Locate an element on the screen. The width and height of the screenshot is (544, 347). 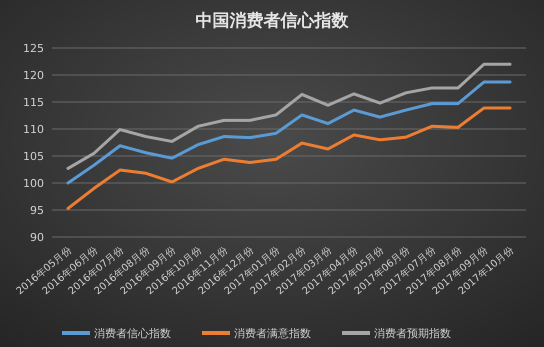
y-tick-label: 105 is located at coordinates (33, 156).